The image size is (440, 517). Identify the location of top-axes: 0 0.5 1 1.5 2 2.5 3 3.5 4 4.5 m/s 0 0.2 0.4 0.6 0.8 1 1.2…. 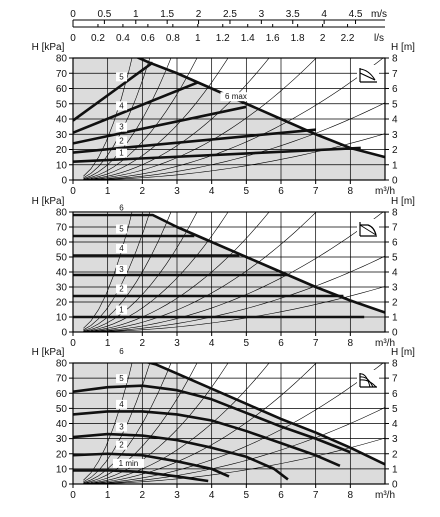
(228, 26).